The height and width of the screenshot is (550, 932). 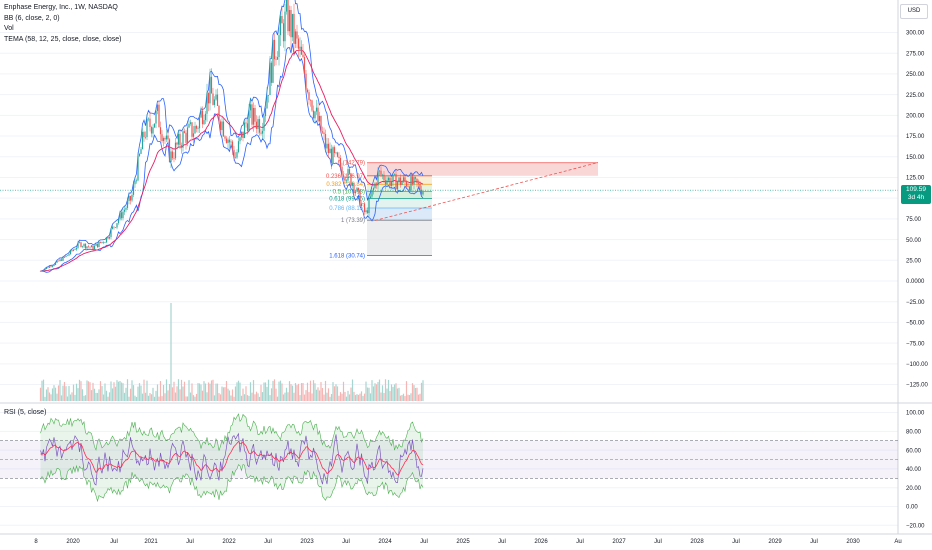 I want to click on indicator-bb: BB (6, close, 2, 0), so click(x=32, y=18).